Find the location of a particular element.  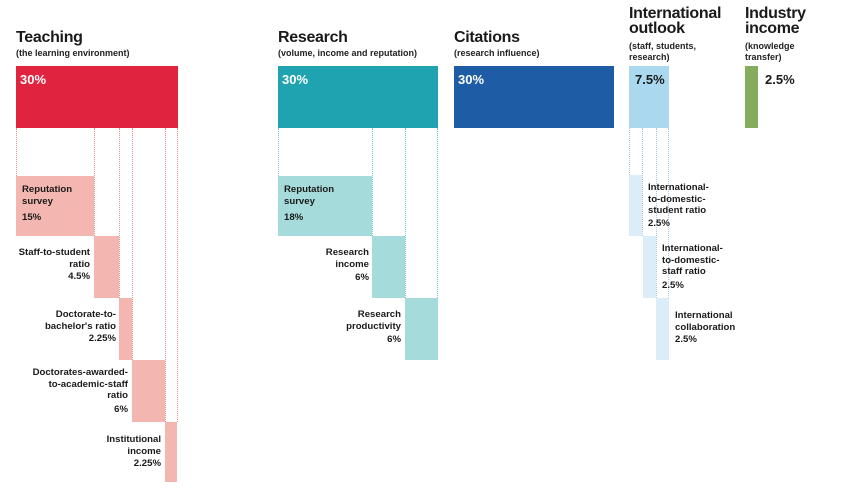

intl-collaboration-value: 2.5% is located at coordinates (686, 339).